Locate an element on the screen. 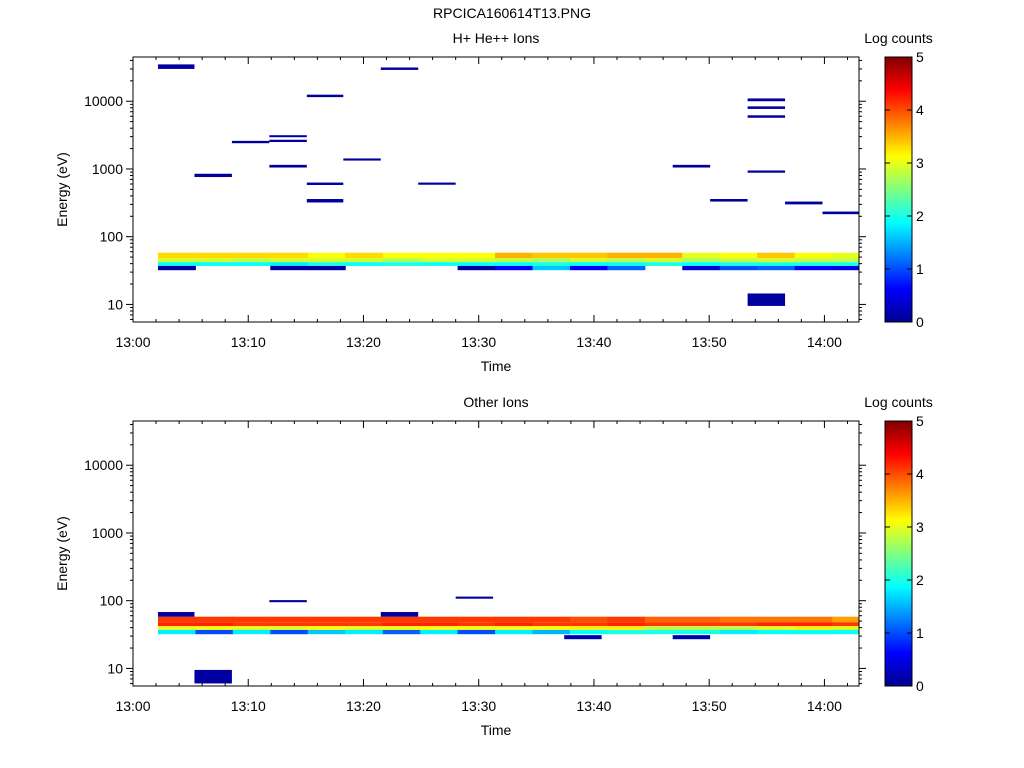 The width and height of the screenshot is (1024, 768). x-tick-label: 14:00 is located at coordinates (824, 706).